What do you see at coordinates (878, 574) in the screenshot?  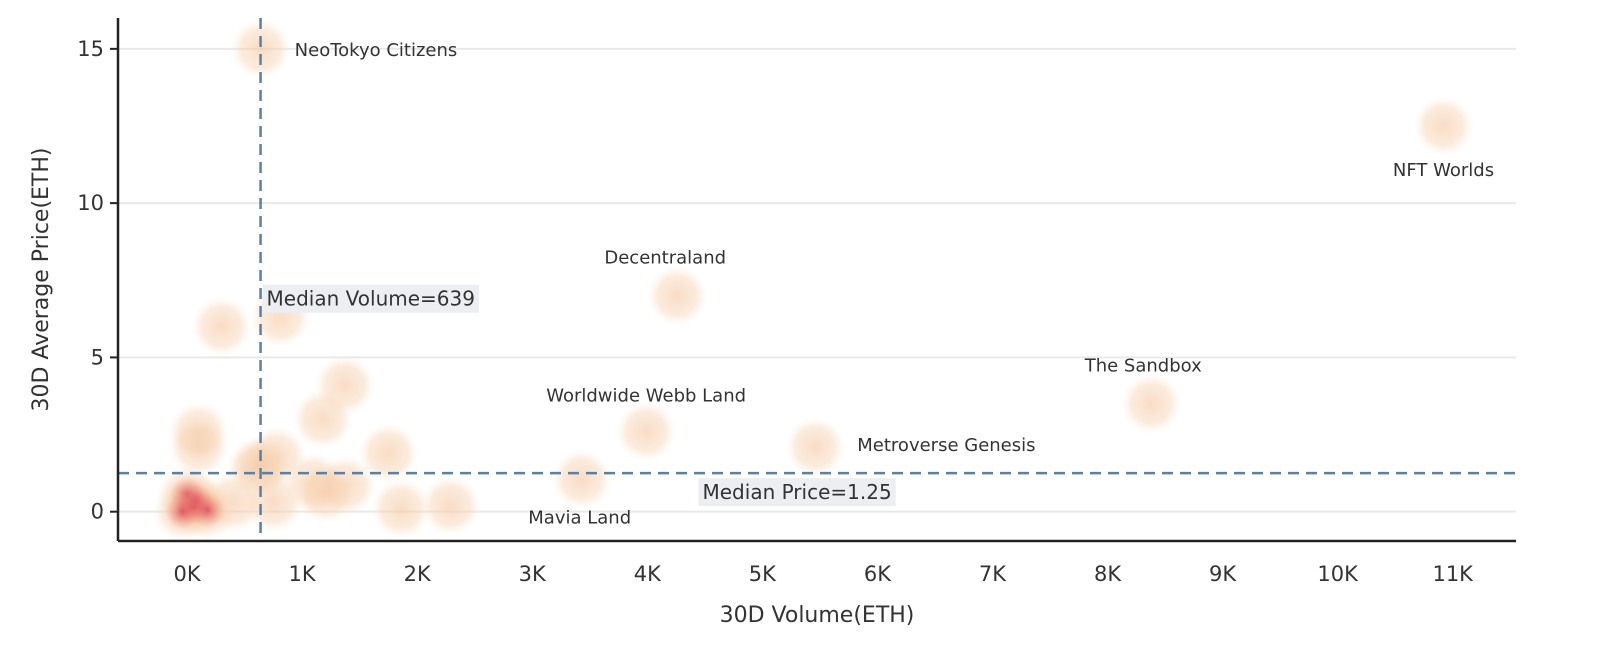 I see `x-tick-label: 6K` at bounding box center [878, 574].